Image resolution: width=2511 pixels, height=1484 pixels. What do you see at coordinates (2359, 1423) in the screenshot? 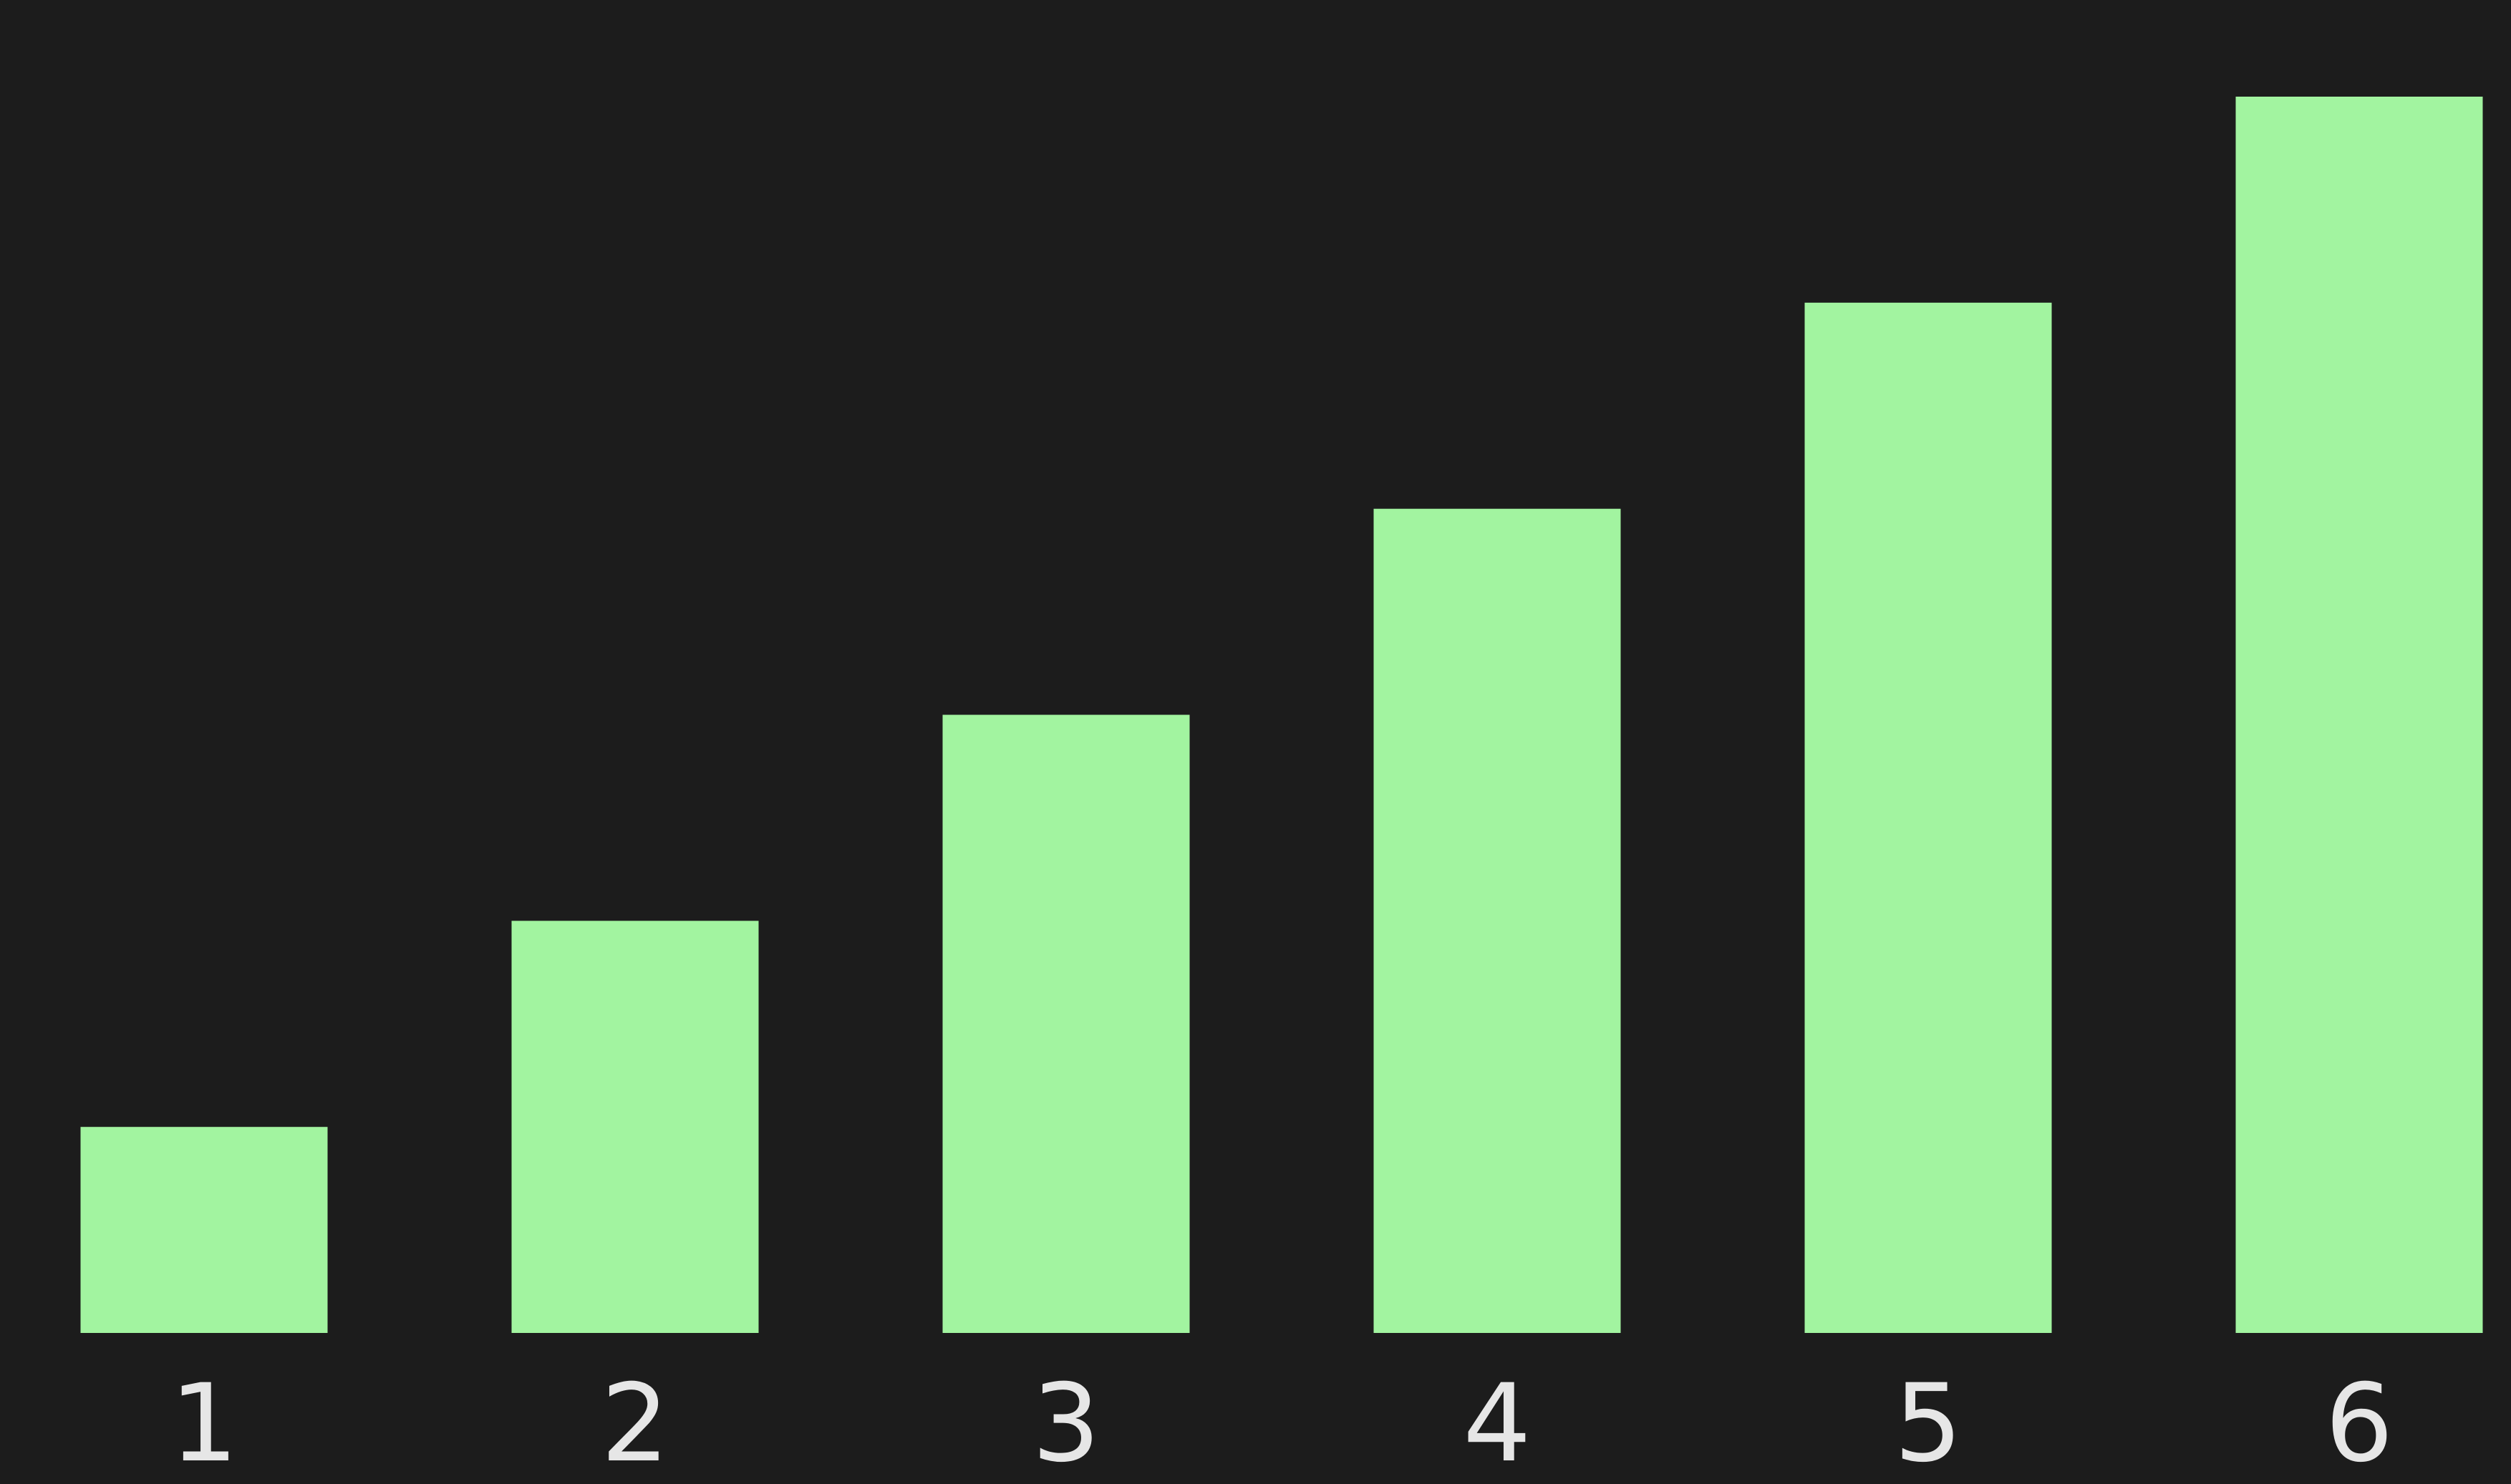
I see `x-tick-label-6: 6` at bounding box center [2359, 1423].